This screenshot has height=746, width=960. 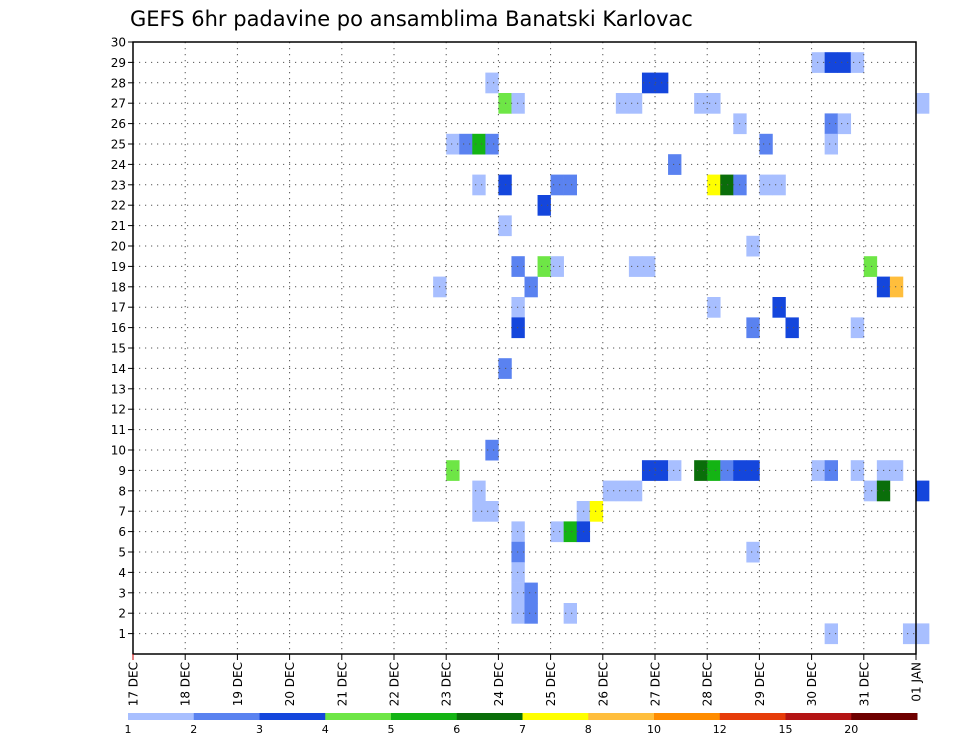 I want to click on y-tick-label-25: 25, so click(x=118, y=145).